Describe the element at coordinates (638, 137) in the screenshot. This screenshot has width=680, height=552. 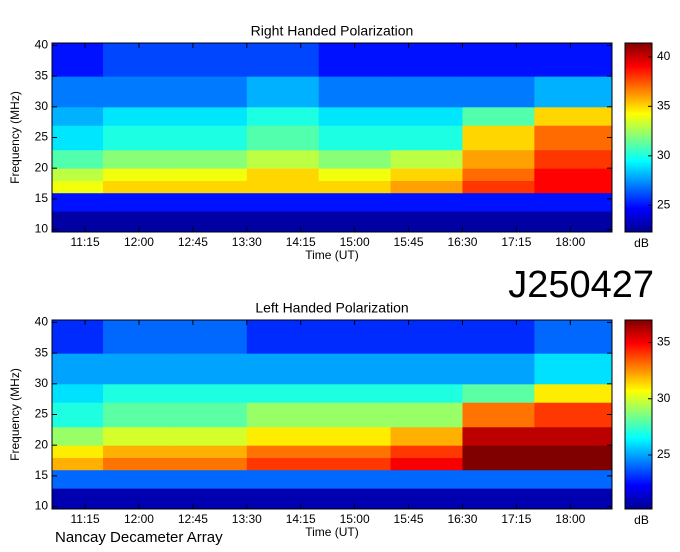
I see `colorbar` at that location.